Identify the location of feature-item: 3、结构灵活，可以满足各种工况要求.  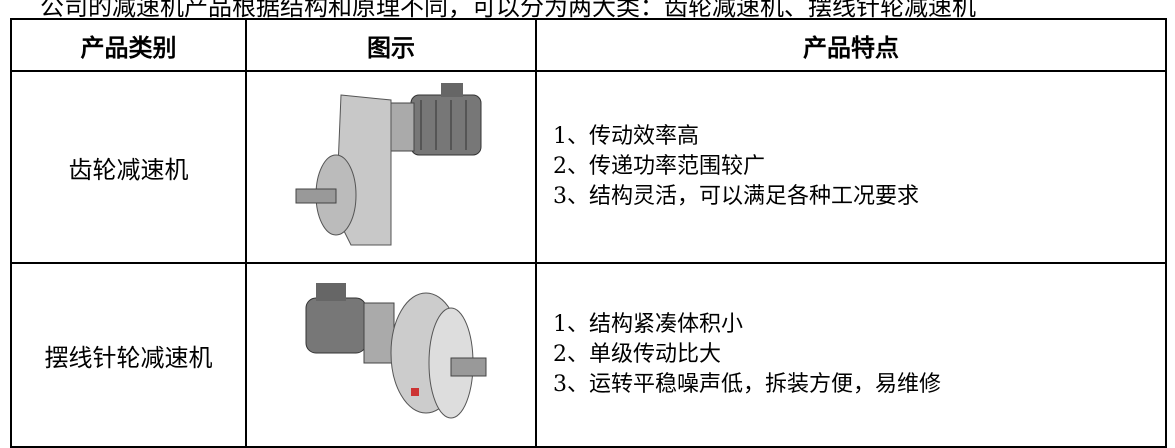
(736, 196).